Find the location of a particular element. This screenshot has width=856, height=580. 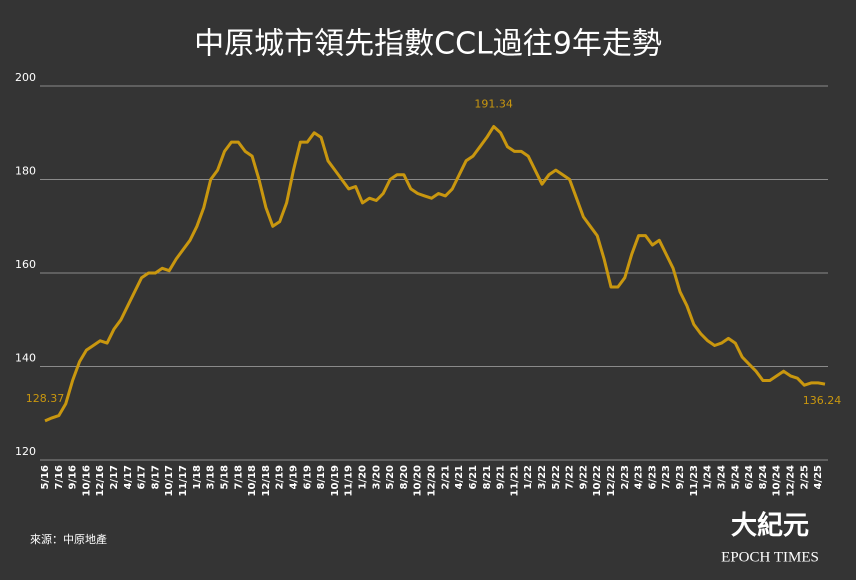

x-tick-label: 3/24 is located at coordinates (721, 477).